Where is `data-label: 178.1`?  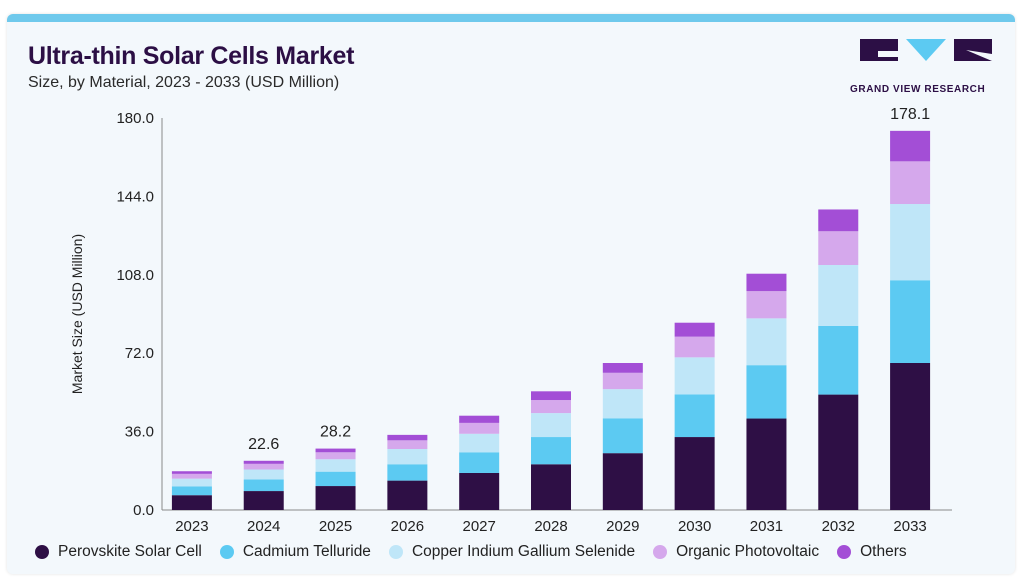
data-label: 178.1 is located at coordinates (910, 114).